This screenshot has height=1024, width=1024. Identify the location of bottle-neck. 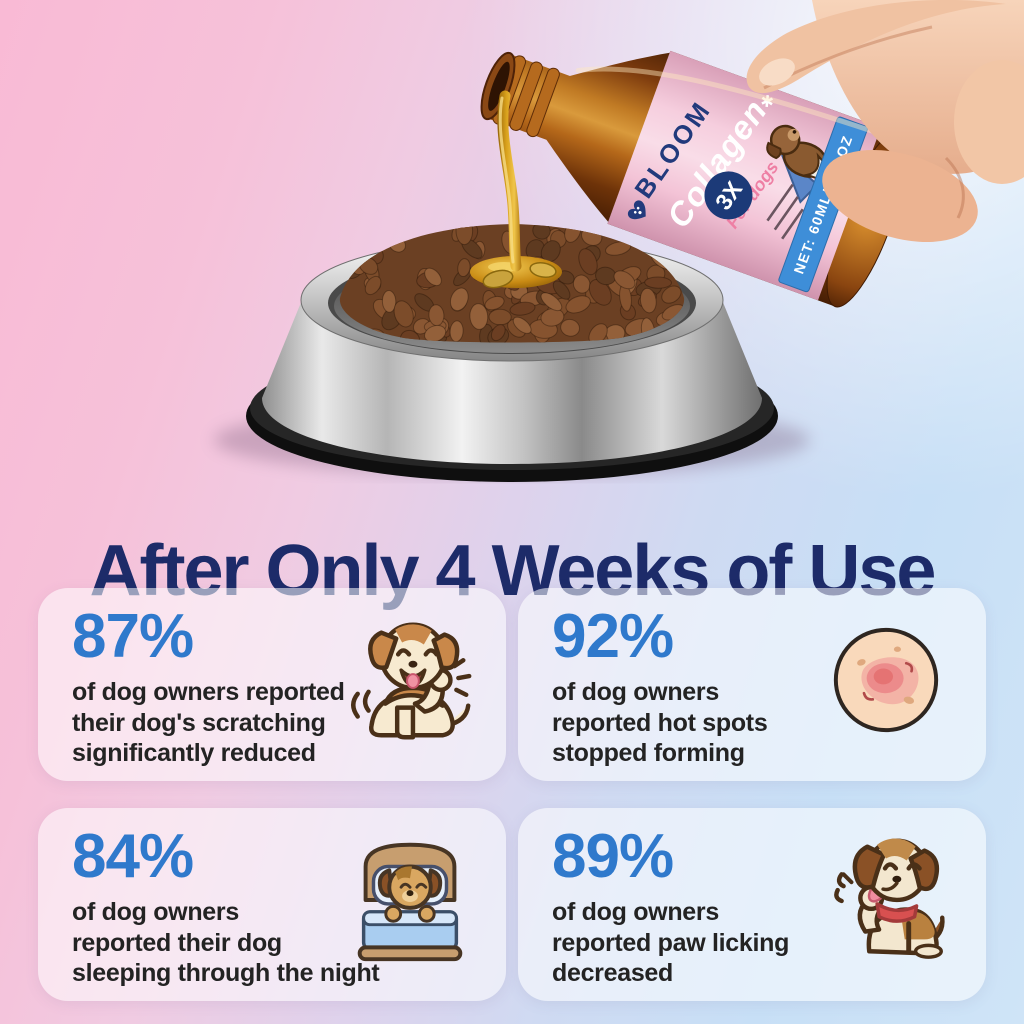
(529, 97).